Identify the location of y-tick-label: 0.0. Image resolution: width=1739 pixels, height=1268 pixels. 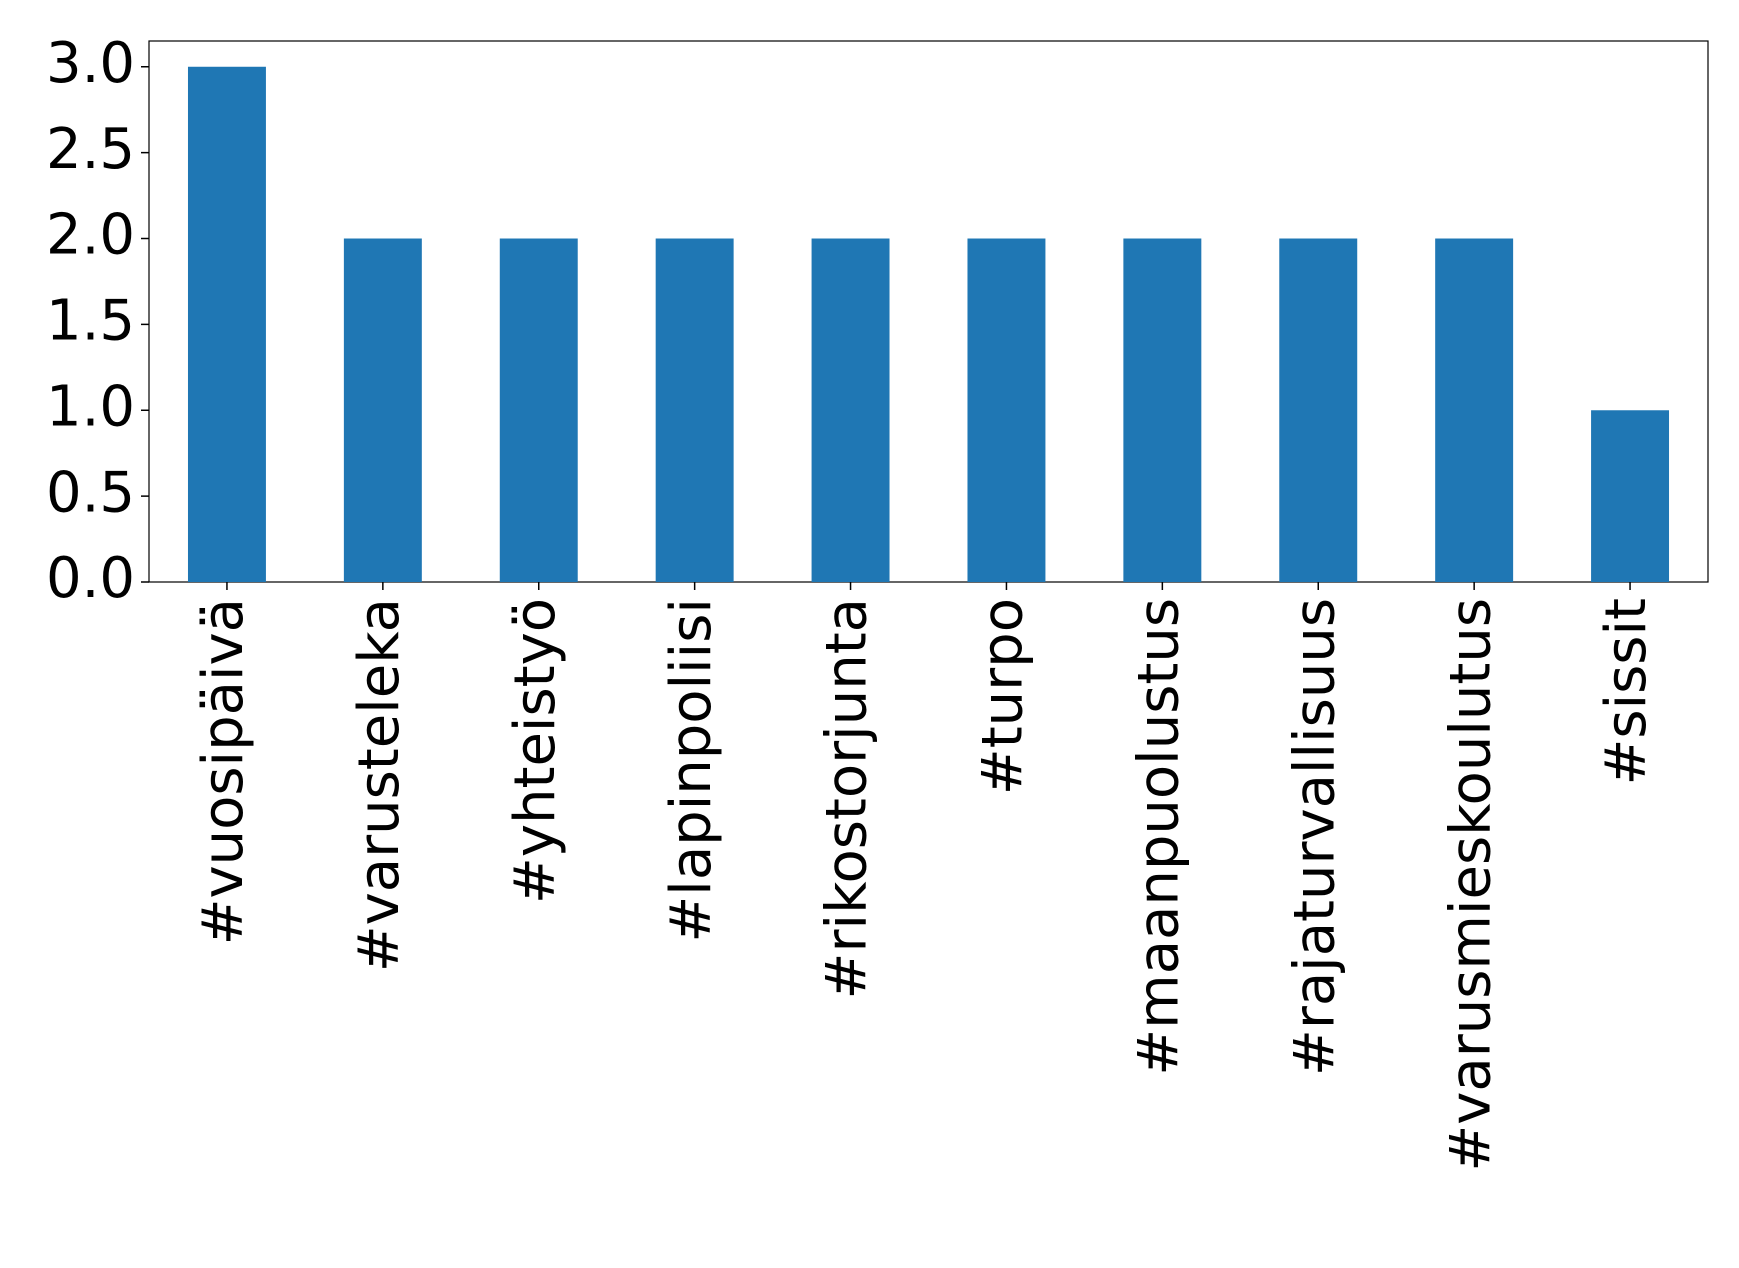
(90, 578).